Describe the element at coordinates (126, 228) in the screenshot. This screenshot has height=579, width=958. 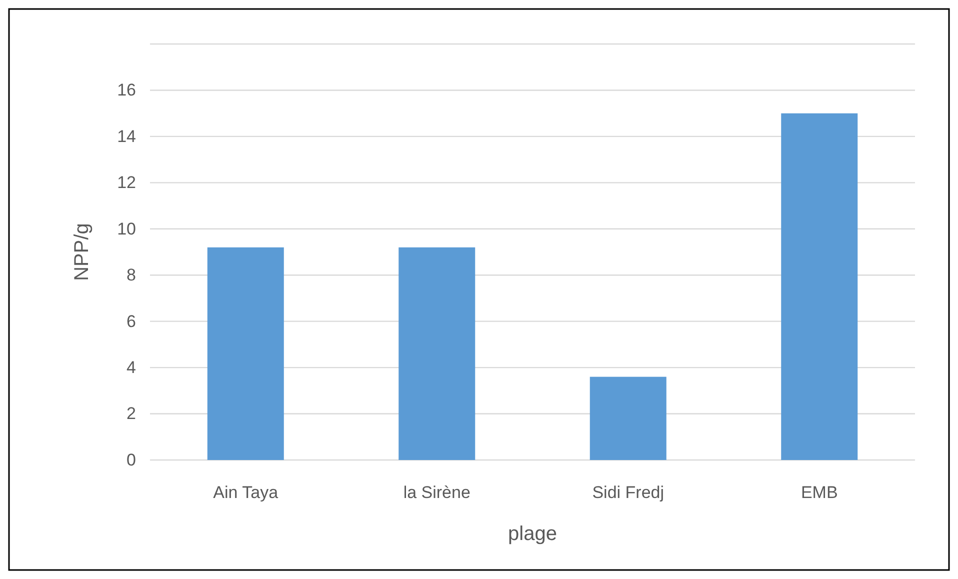
I see `y-tick-label: 10` at that location.